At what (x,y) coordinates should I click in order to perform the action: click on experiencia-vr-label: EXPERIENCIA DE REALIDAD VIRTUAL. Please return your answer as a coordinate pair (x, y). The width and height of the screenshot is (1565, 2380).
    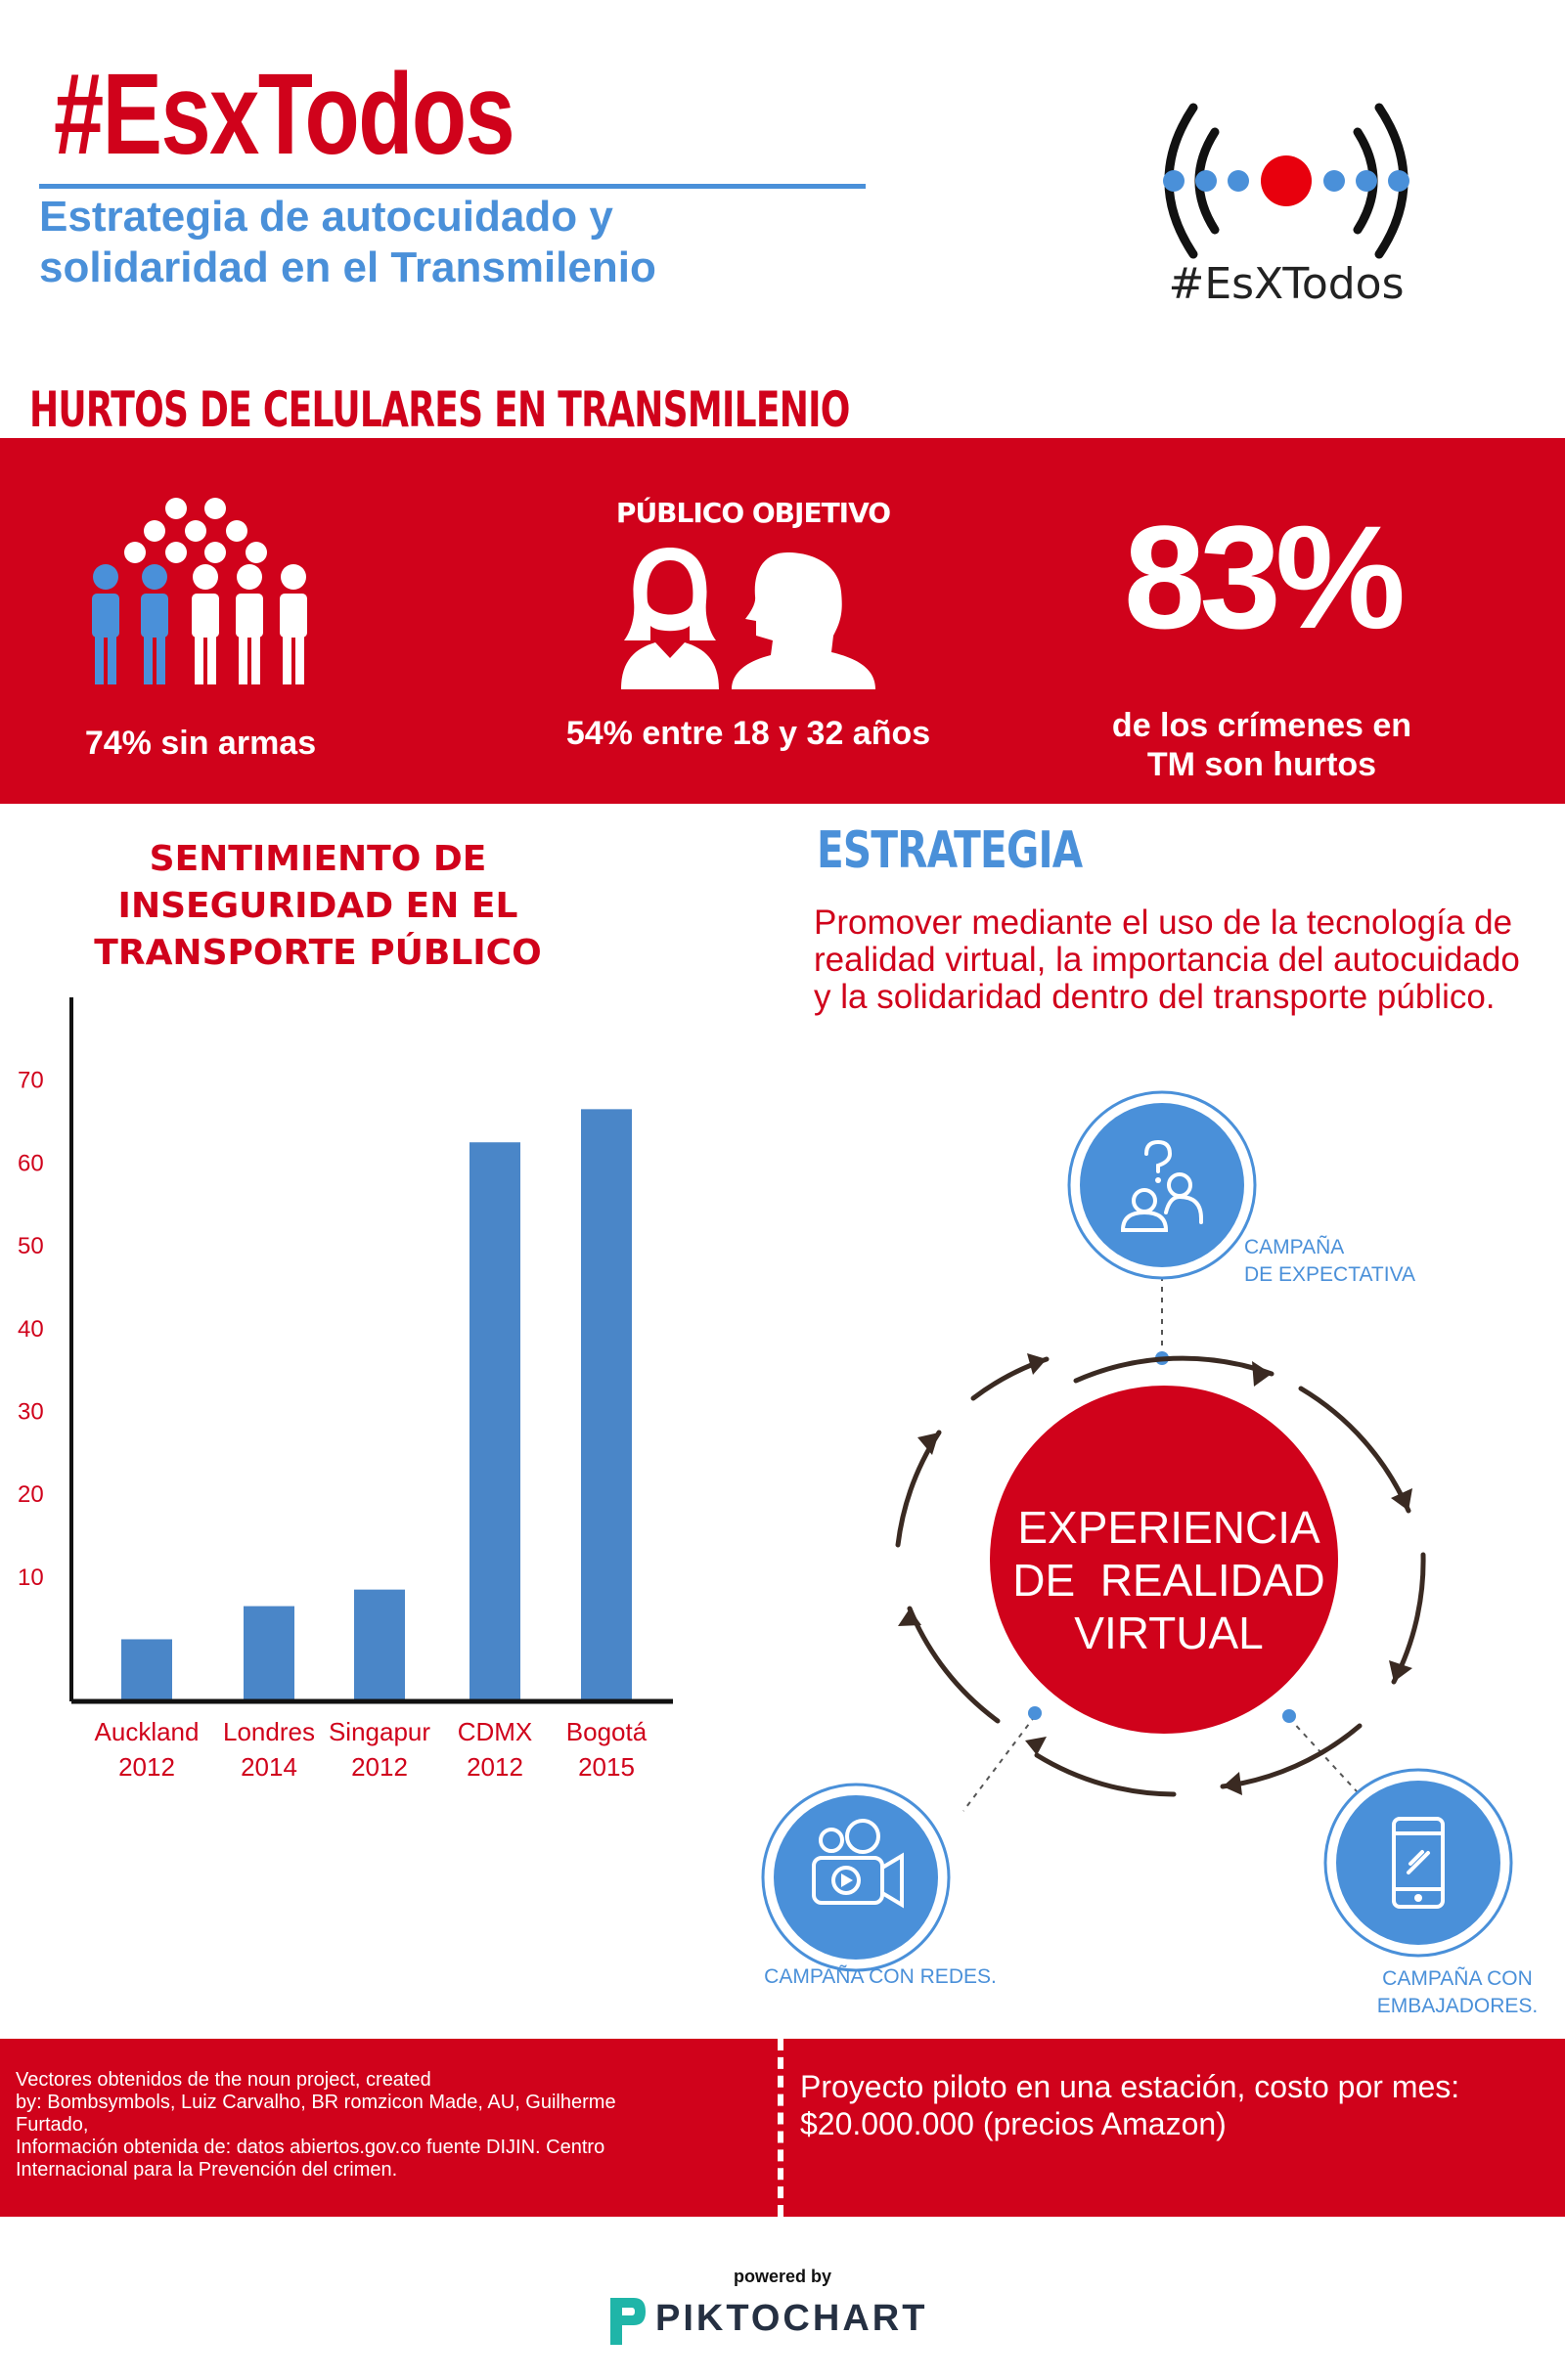
    Looking at the image, I should click on (1169, 1580).